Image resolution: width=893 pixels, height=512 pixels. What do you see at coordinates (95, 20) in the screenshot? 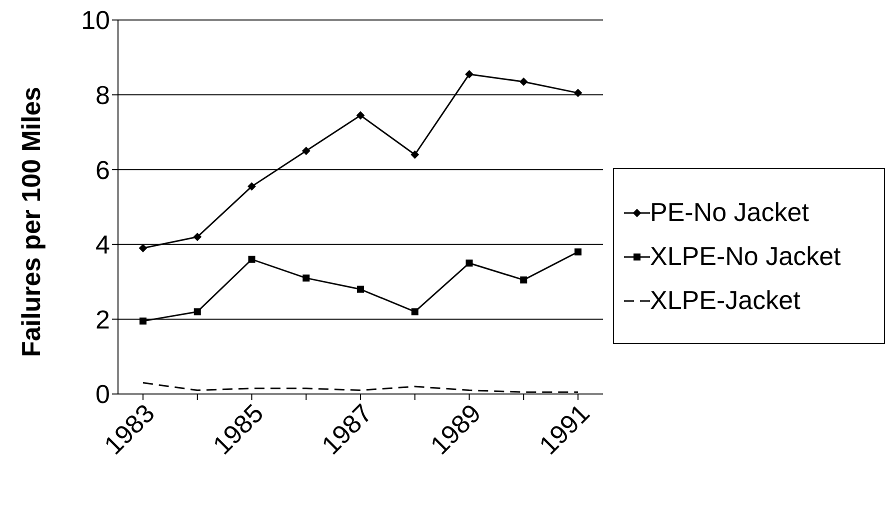
I see `y-tick-label: 10` at bounding box center [95, 20].